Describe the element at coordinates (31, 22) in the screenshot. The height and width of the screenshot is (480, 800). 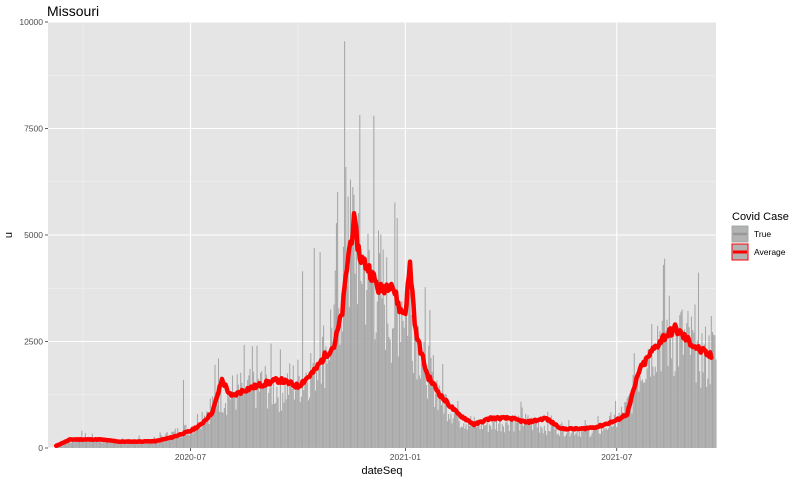
I see `y-tick-label: 10000` at that location.